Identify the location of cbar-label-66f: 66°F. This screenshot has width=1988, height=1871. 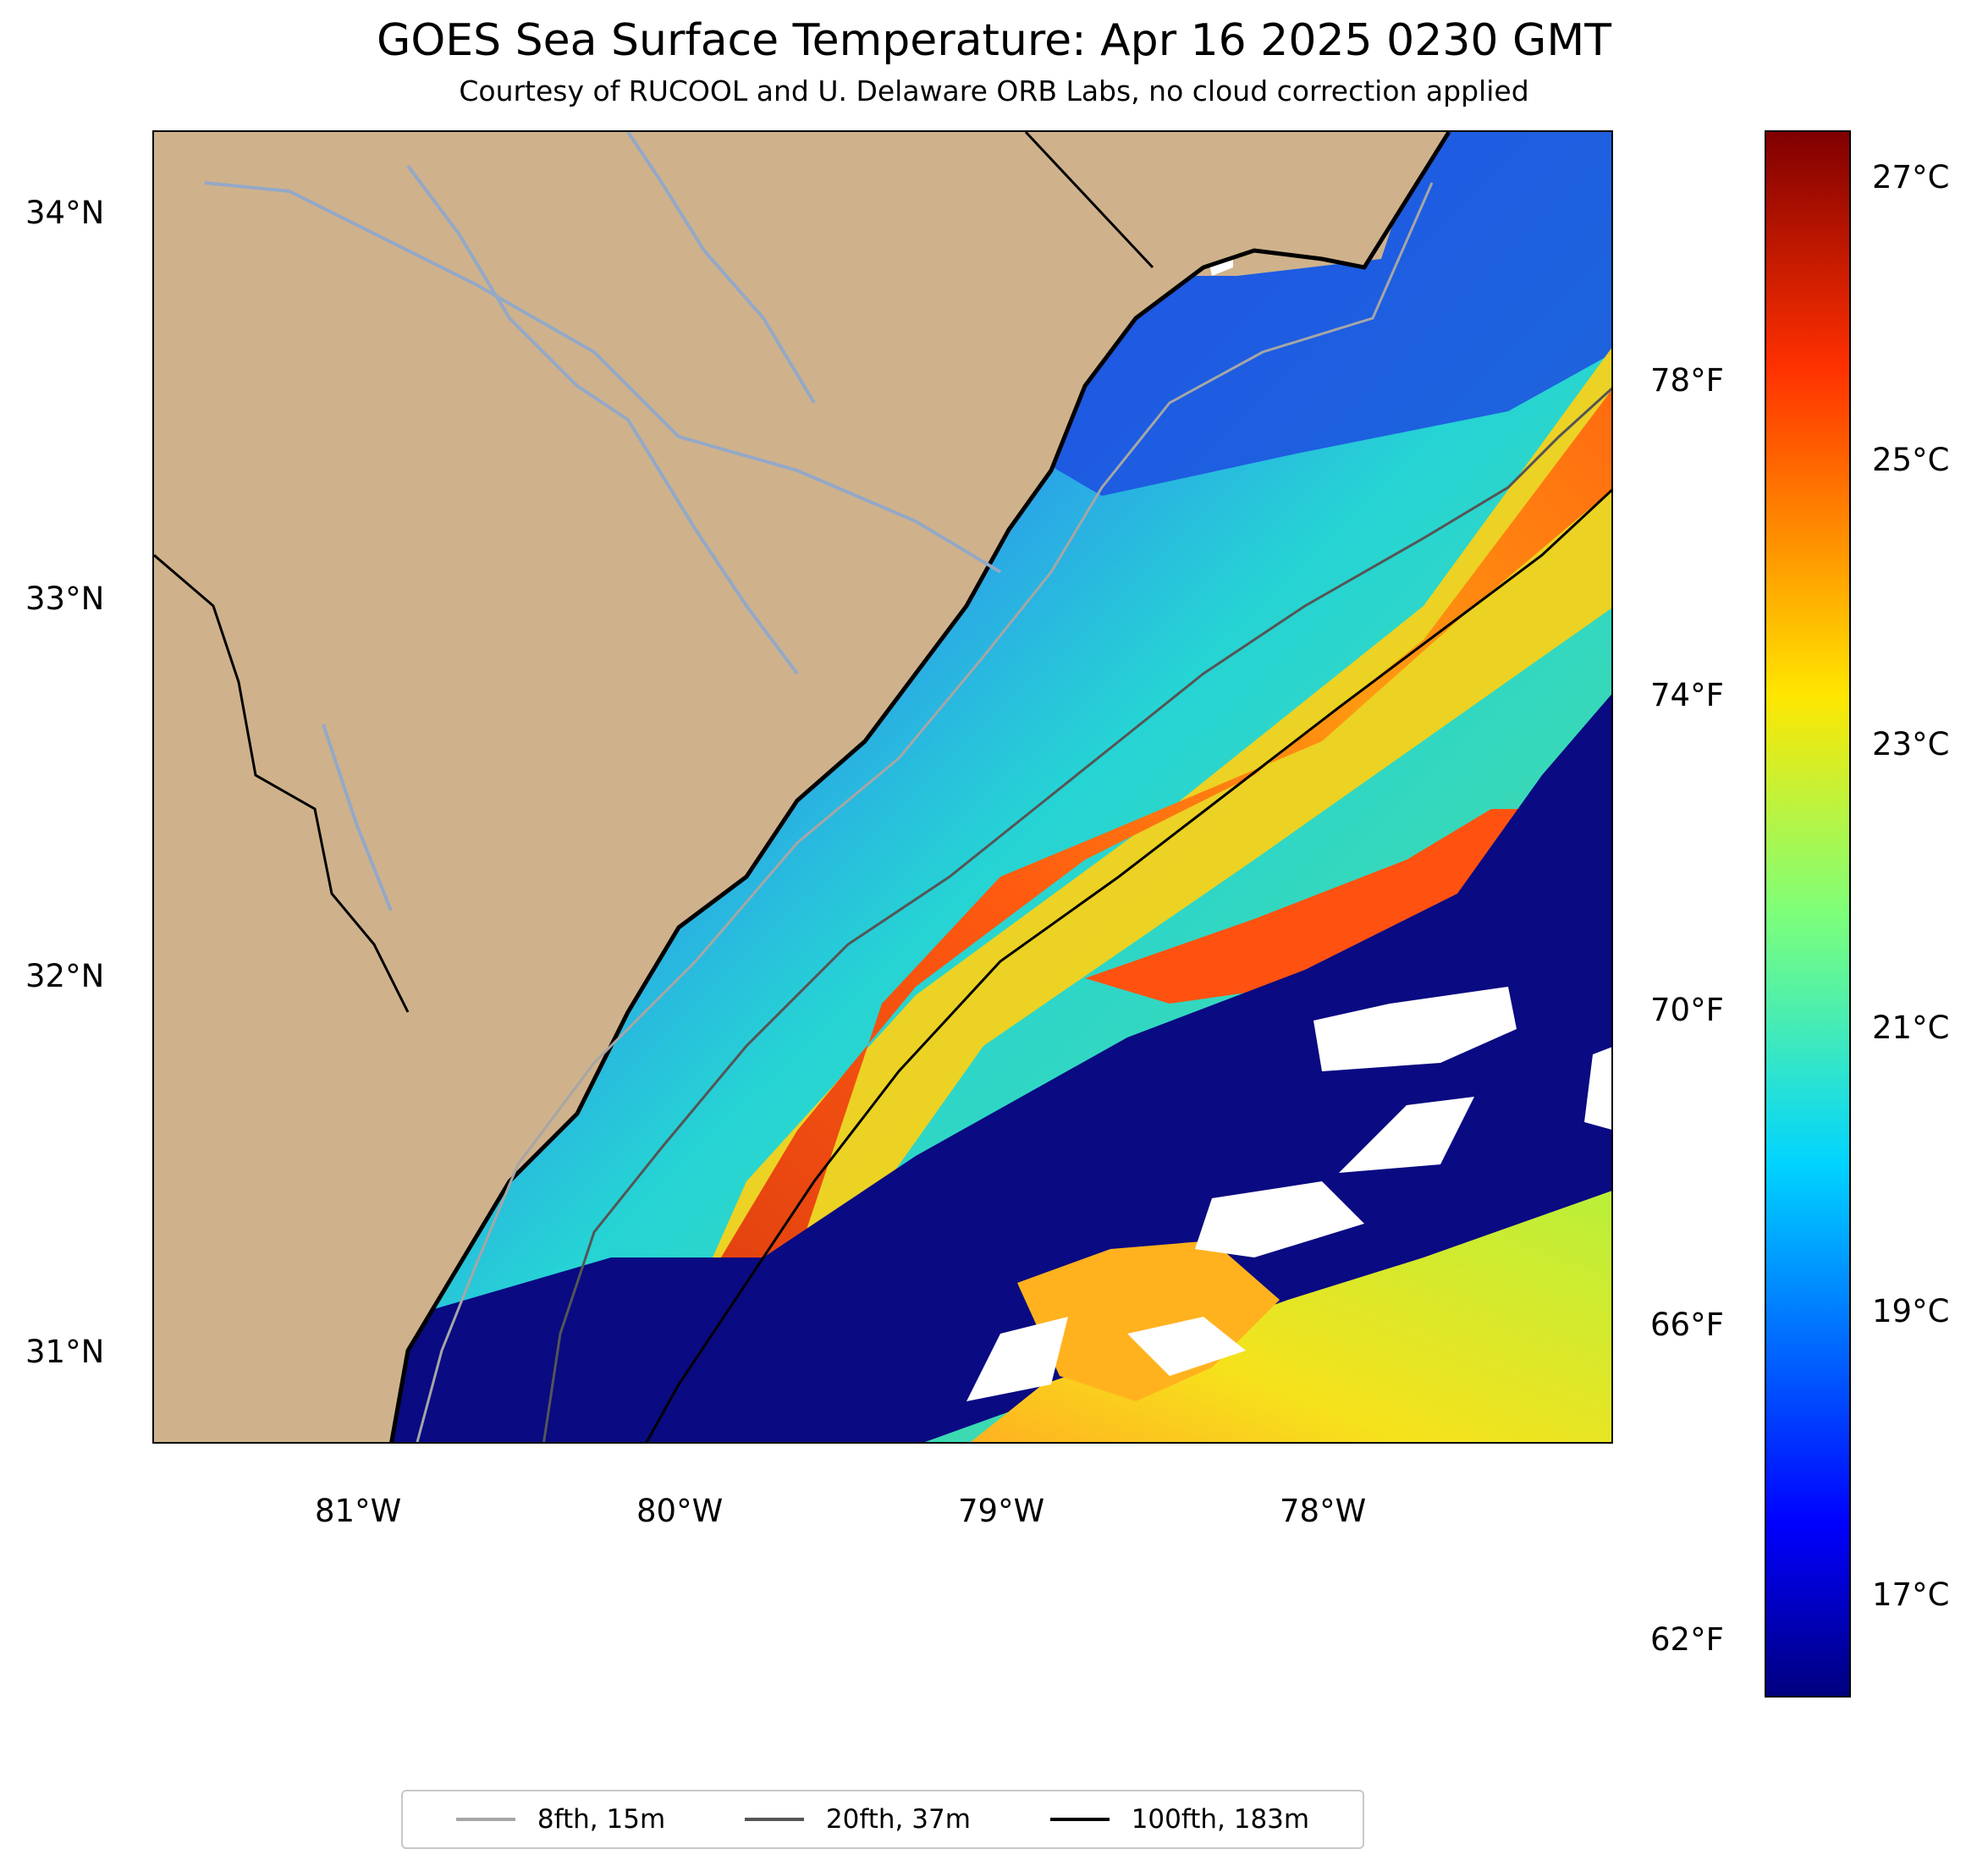
(1687, 1325).